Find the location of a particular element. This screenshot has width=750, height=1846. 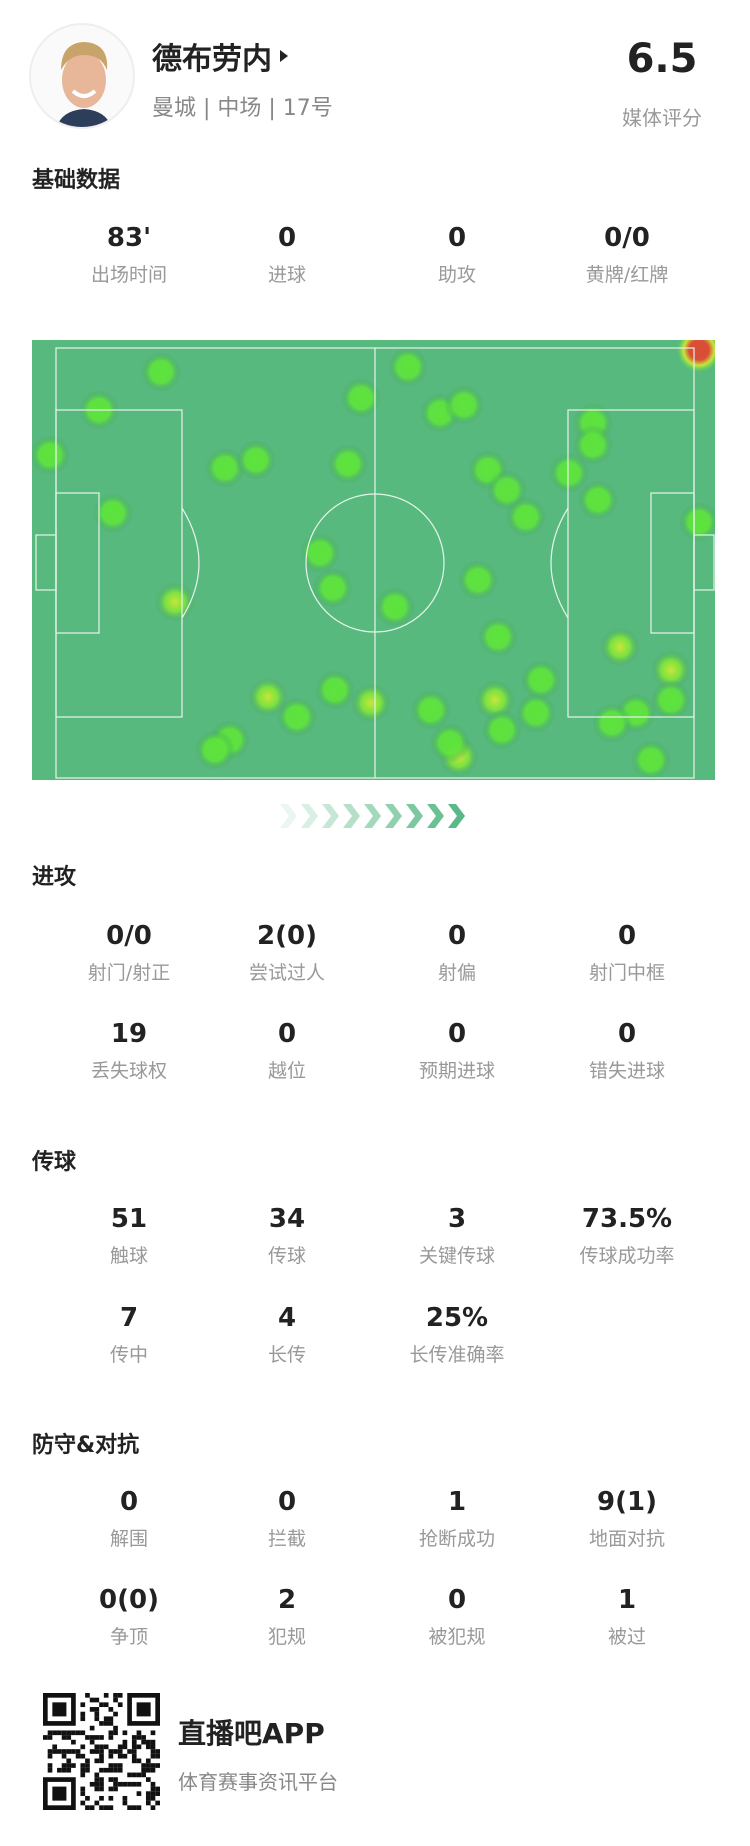

stat-label: 预期进球 is located at coordinates (456, 1071).